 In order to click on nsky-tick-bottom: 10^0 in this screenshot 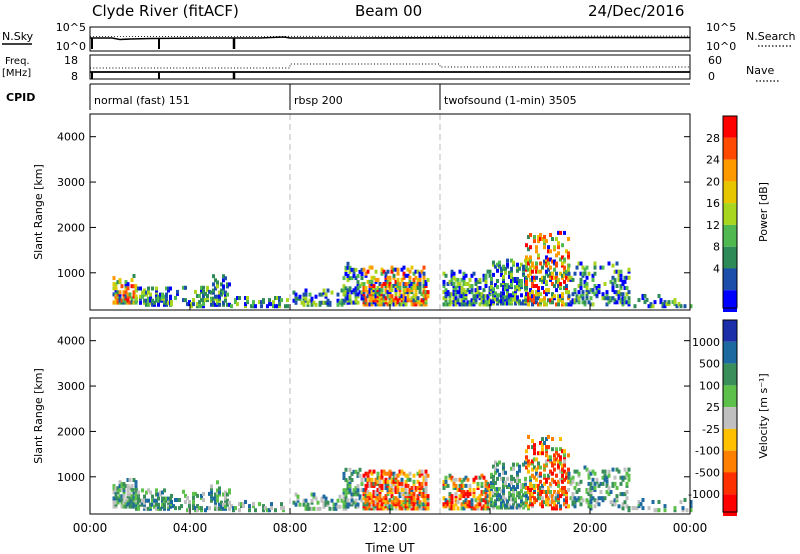, I will do `click(71, 46)`.